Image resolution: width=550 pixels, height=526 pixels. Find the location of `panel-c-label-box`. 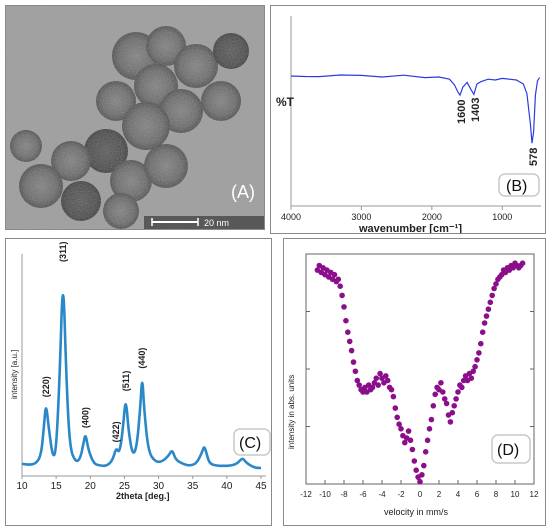

panel-c-label-box is located at coordinates (252, 442).